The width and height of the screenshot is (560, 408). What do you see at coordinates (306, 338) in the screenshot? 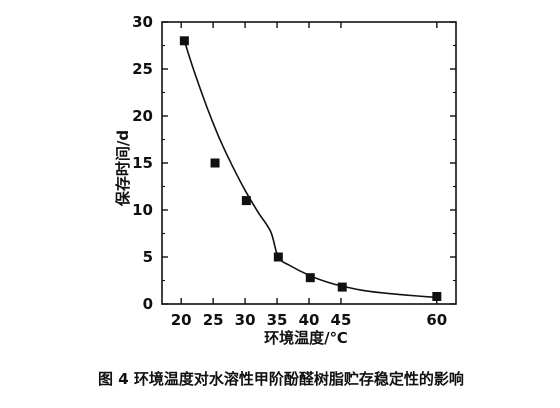
I see `x-axis-title: 环境温度/℃` at bounding box center [306, 338].